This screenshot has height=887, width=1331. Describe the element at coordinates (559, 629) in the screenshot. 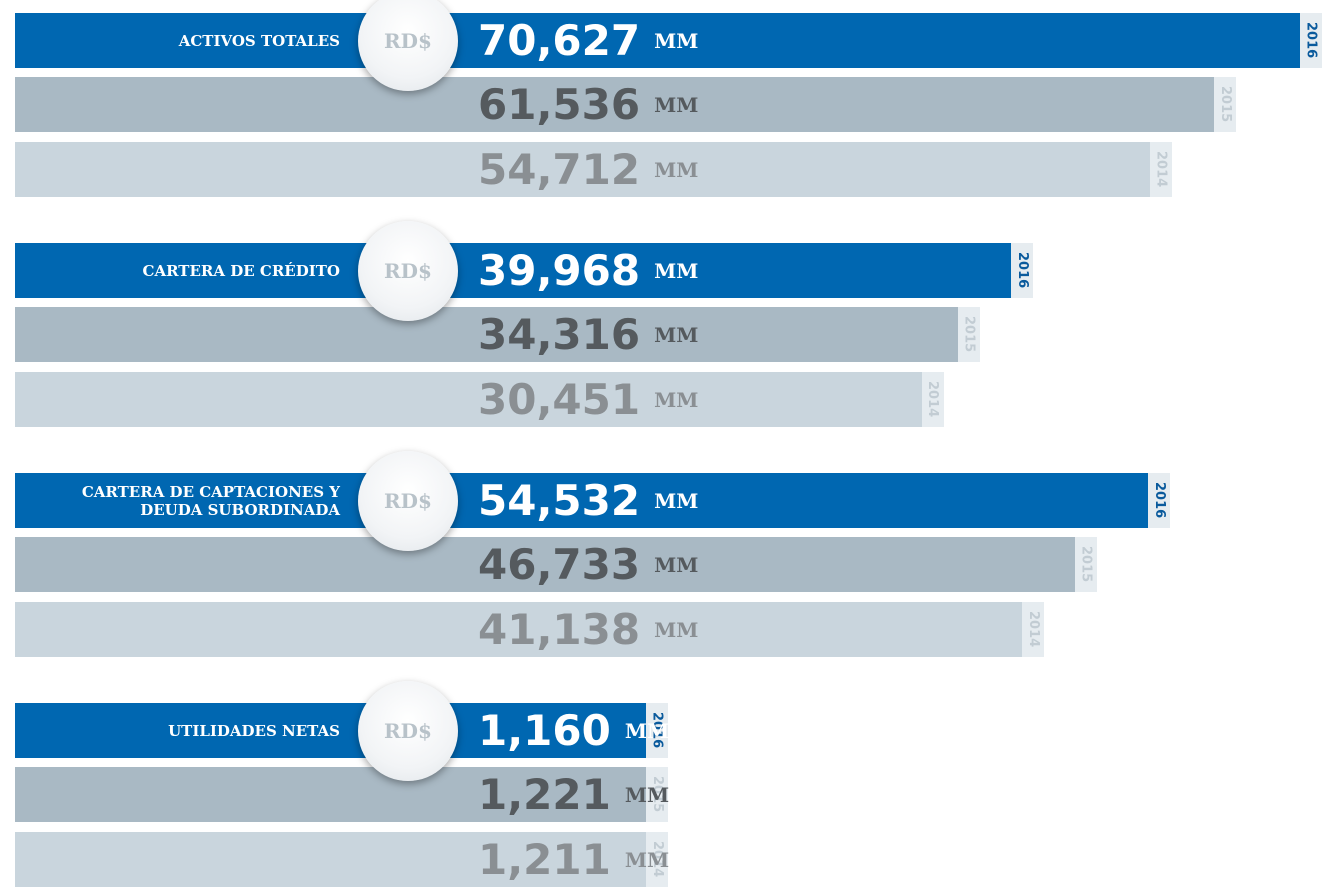

I see `value-number: 41,138` at that location.